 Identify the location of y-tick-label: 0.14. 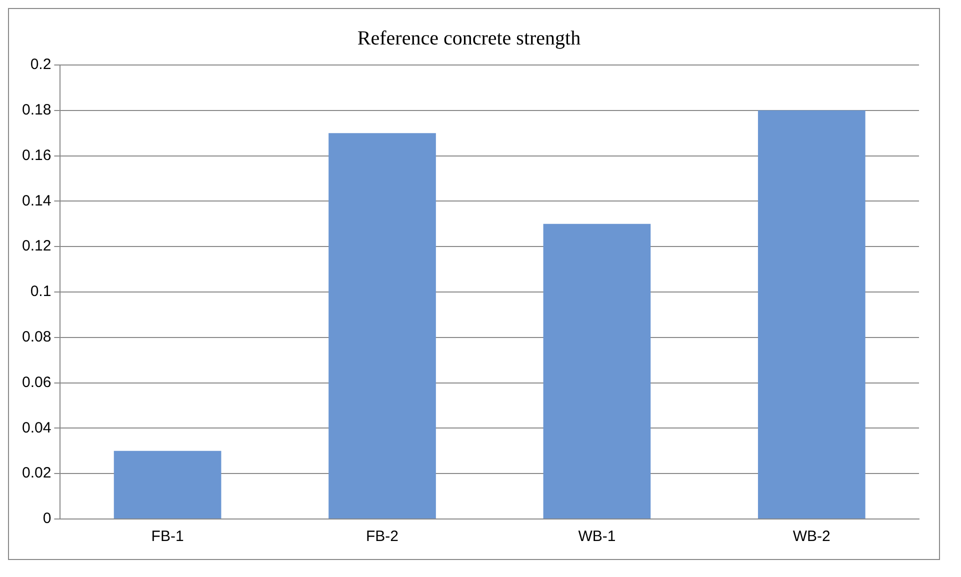
(37, 201).